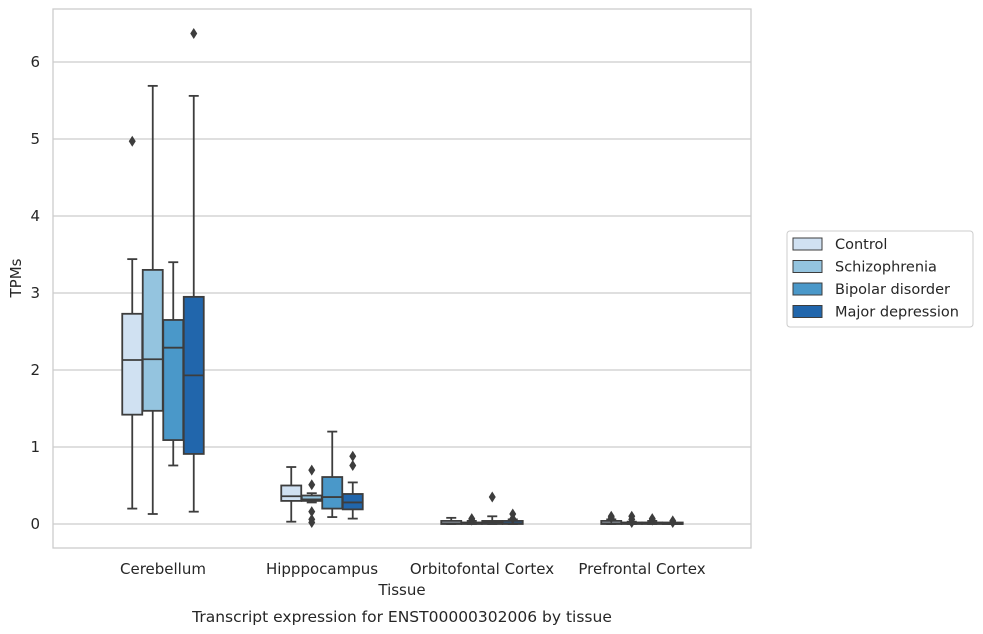 The height and width of the screenshot is (634, 983). Describe the element at coordinates (892, 290) in the screenshot. I see `legend-label: Bipolar disorder` at that location.